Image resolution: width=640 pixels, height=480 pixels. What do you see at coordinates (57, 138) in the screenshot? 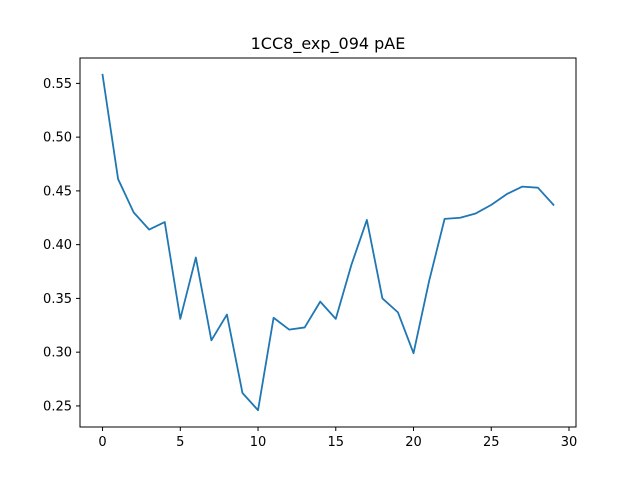
I see `y-tick-label: 0.50` at bounding box center [57, 138].